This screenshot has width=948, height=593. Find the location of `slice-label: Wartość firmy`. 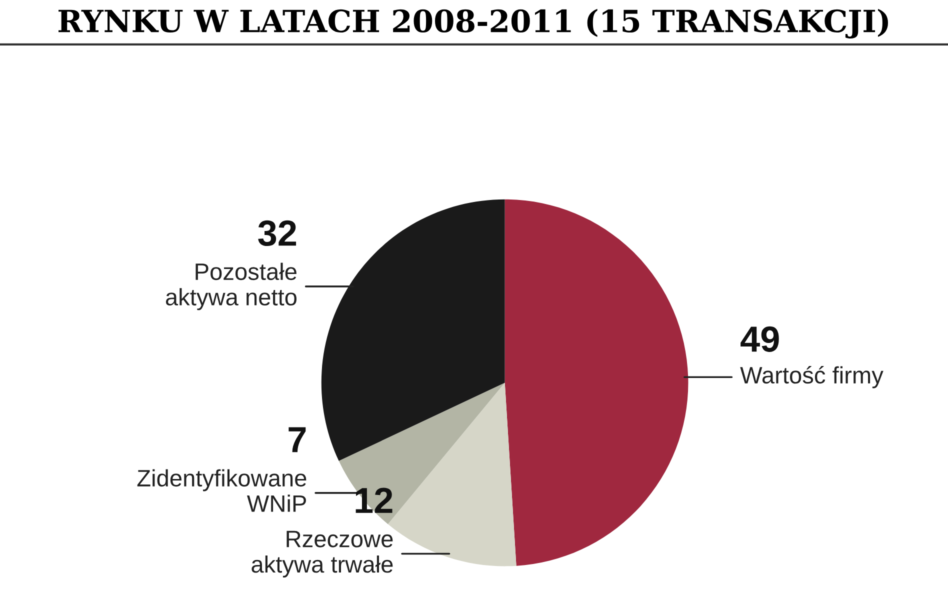

slice-label: Wartość firmy is located at coordinates (812, 377).